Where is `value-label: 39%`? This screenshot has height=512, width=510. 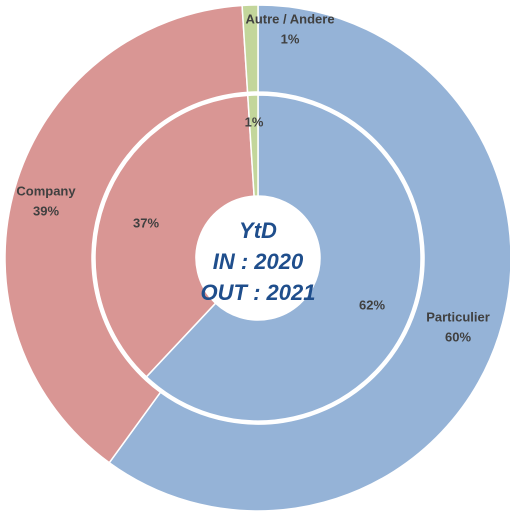
value-label: 39% is located at coordinates (46, 210).